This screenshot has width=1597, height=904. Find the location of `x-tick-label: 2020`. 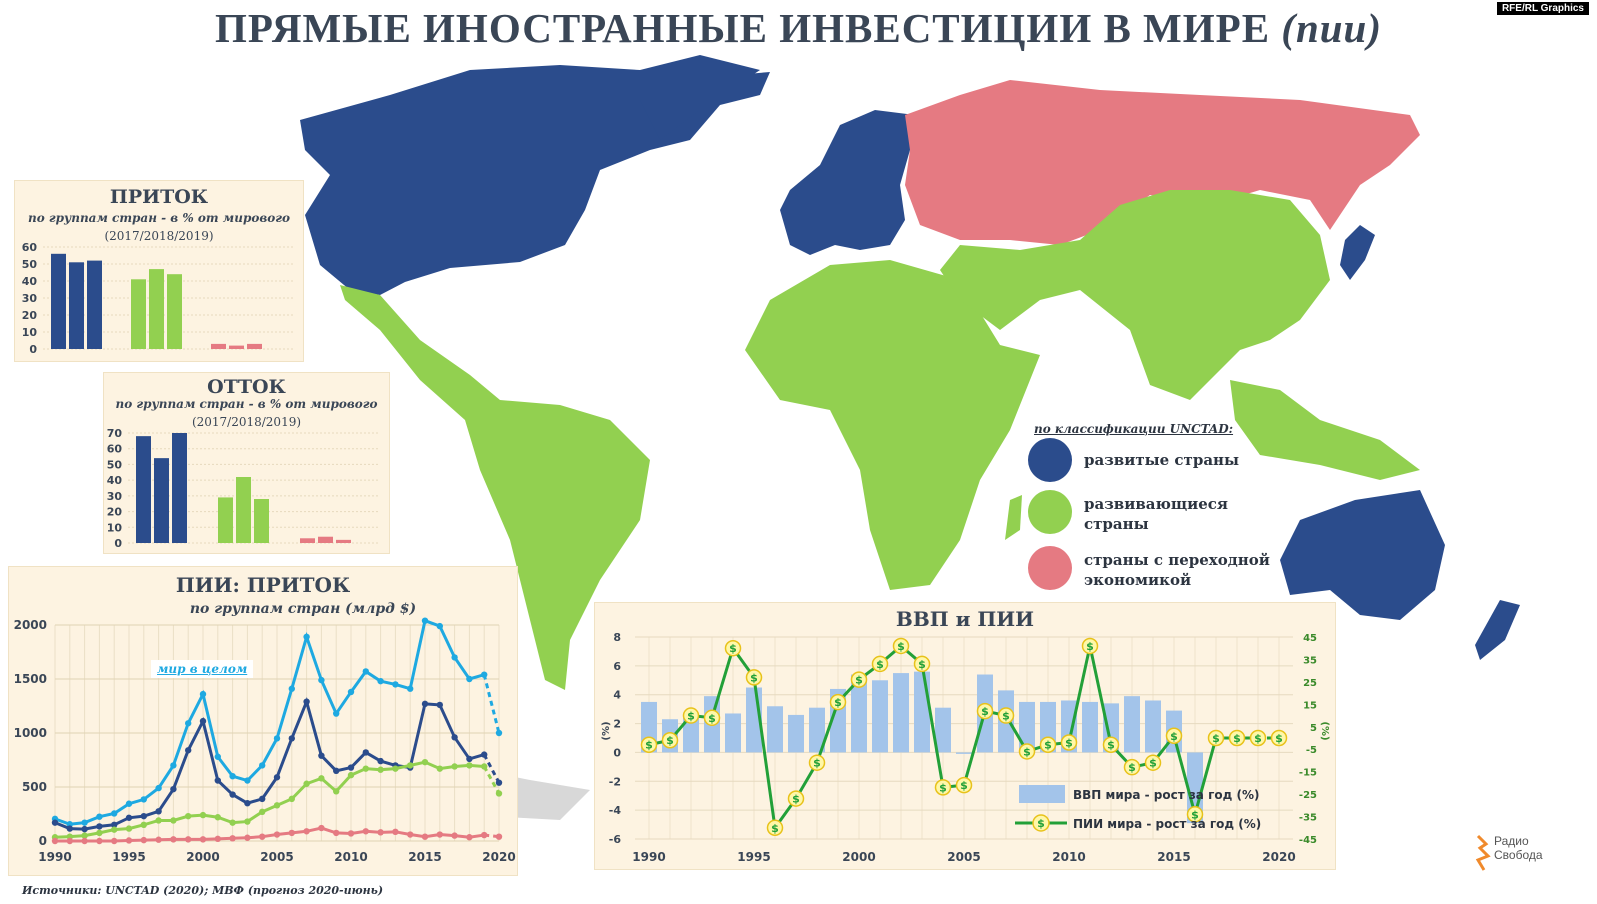

x-tick-label: 2020 is located at coordinates (1278, 857).